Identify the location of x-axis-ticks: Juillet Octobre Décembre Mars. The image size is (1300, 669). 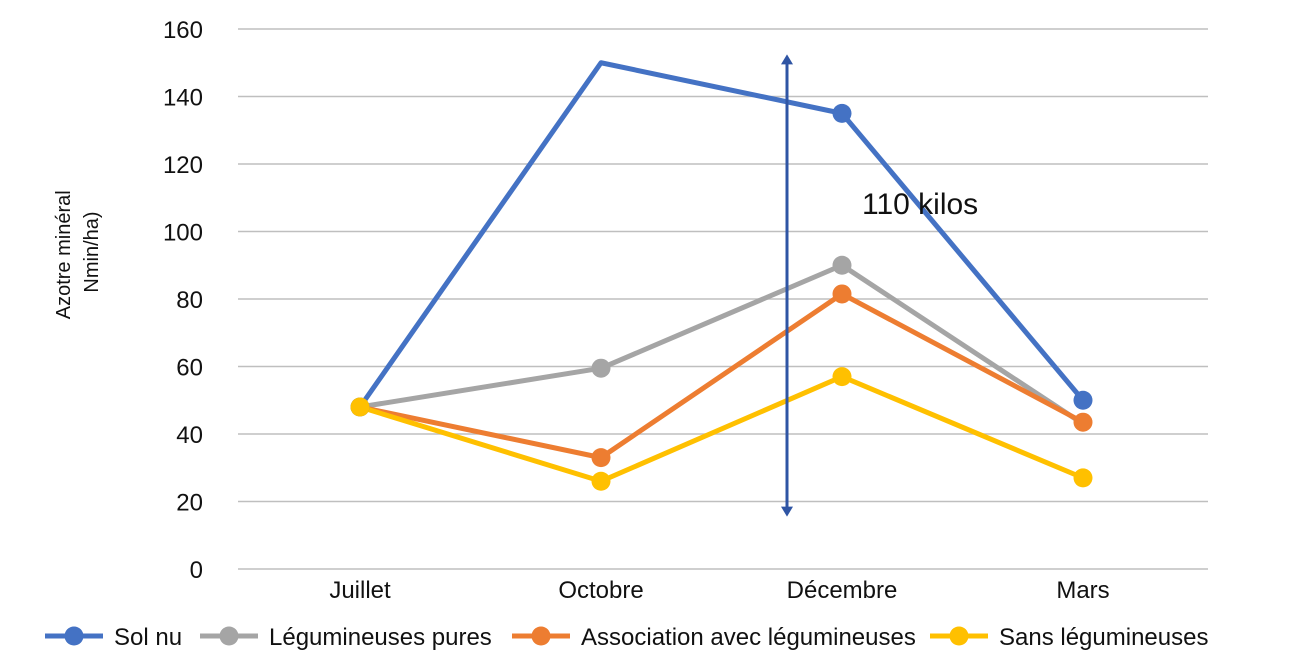
(719, 590).